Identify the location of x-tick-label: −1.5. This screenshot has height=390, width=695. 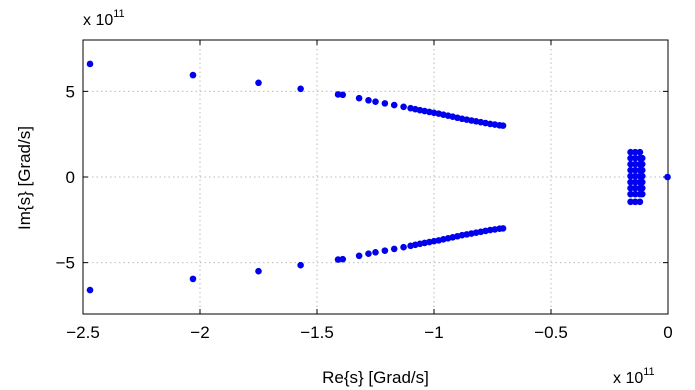
(317, 332).